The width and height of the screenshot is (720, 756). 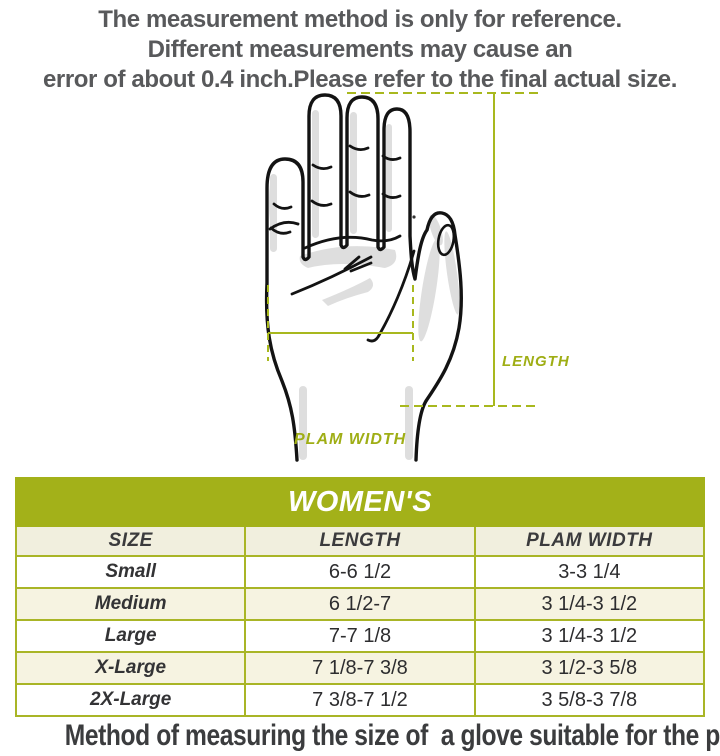 I want to click on palm-width-cell: 3 5/8-3 7/8, so click(x=588, y=700).